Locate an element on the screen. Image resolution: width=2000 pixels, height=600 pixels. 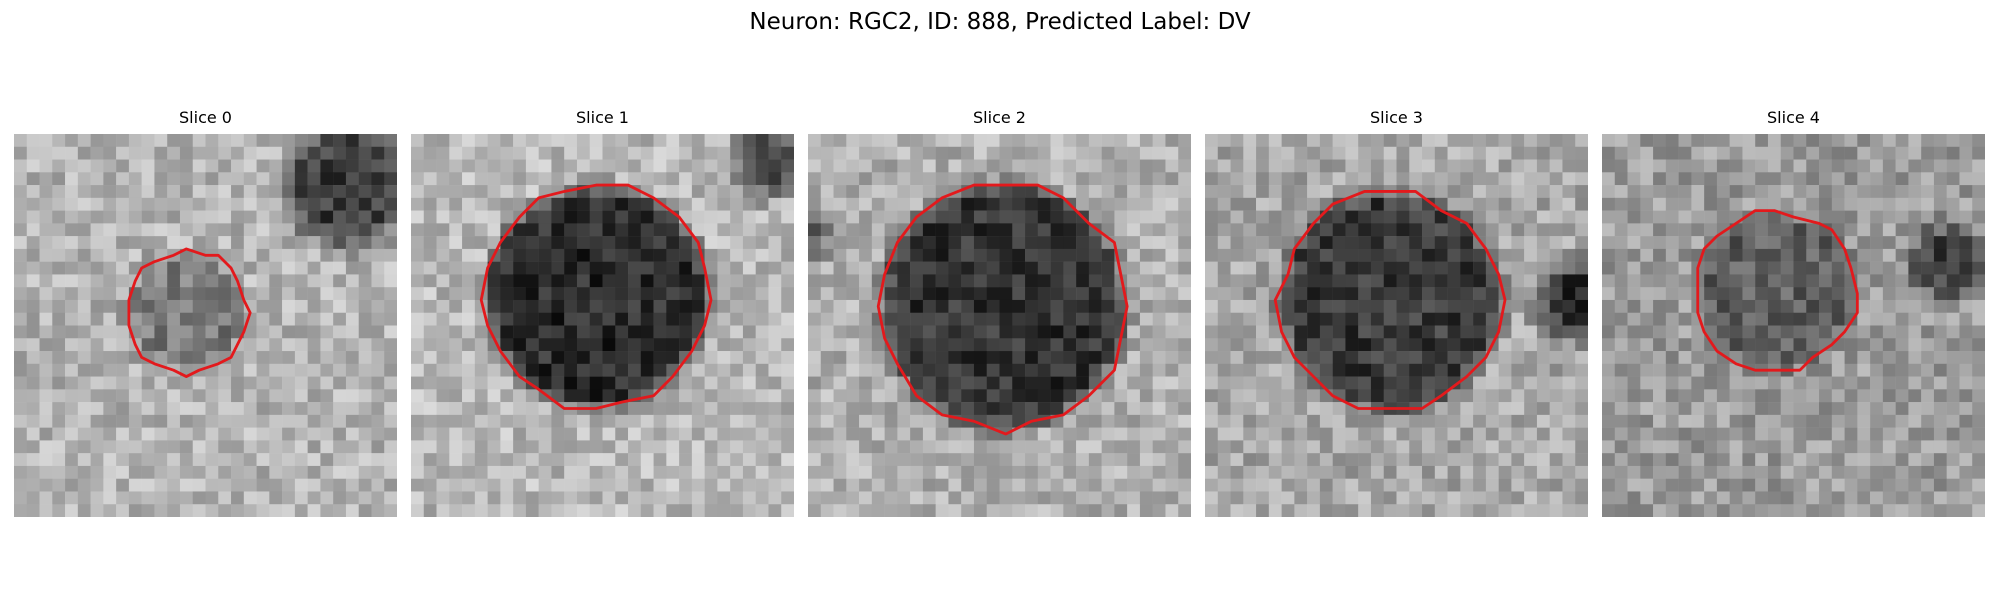
slice-title-1: Slice 1 is located at coordinates (602, 117).